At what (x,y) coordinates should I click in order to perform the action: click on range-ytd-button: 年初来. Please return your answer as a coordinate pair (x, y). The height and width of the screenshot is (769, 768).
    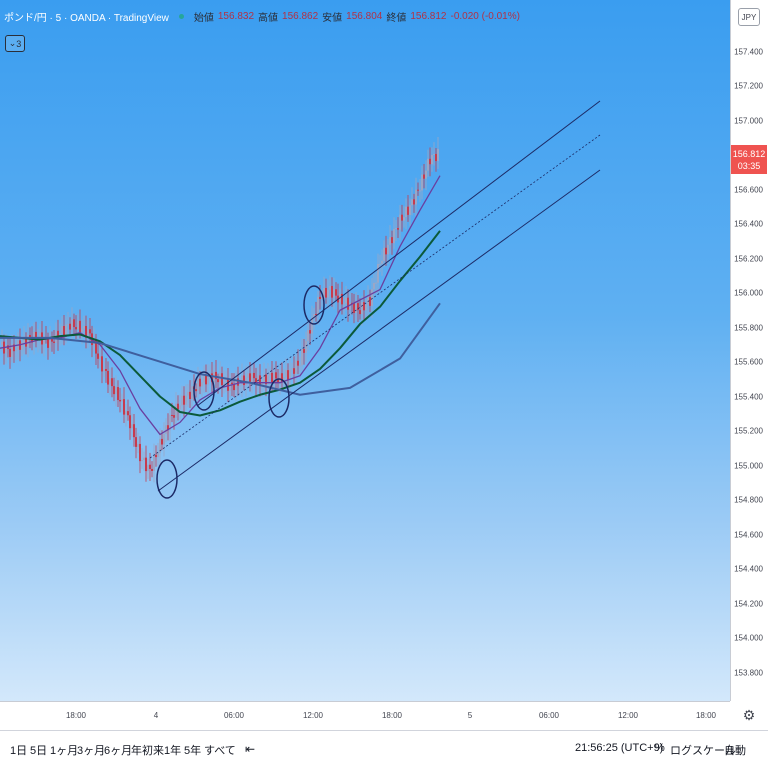
    Looking at the image, I should click on (147, 751).